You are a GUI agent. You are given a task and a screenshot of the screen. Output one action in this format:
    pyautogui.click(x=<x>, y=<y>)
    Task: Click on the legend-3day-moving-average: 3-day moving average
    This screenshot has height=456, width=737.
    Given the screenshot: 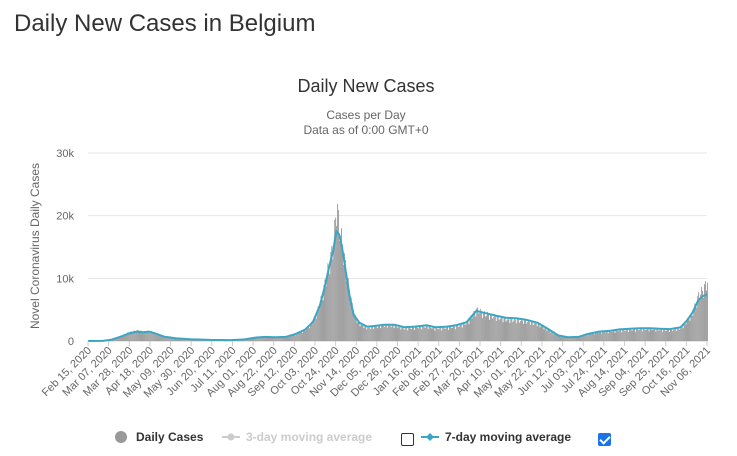 What is the action you would take?
    pyautogui.click(x=297, y=437)
    